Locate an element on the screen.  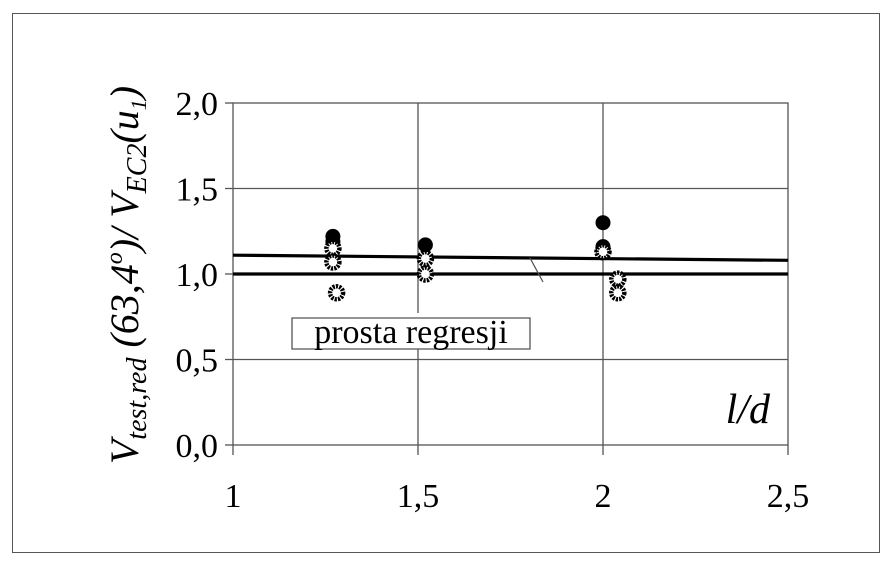
y-axis-label: Vtest,red (63,4o)/ VEC2(u1) is located at coordinates (127, 275).